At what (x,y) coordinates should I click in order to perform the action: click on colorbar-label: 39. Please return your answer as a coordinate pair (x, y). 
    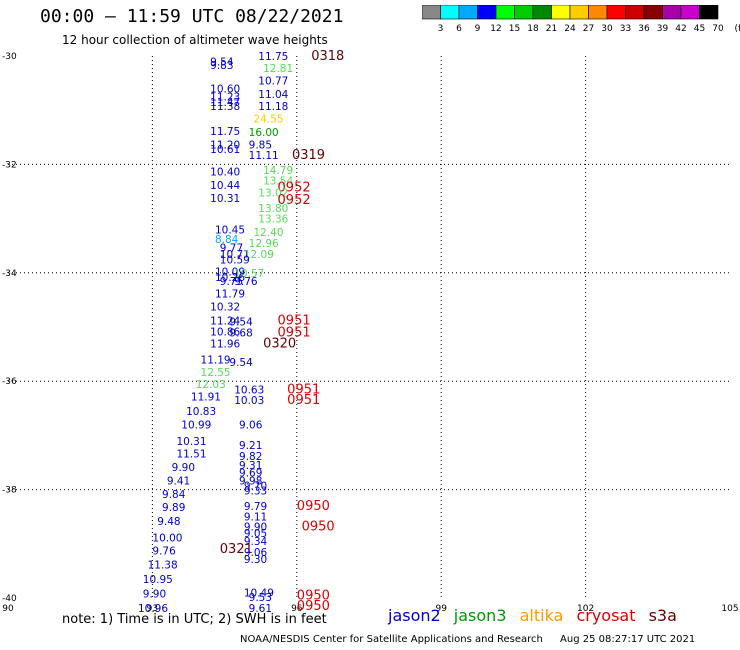
    Looking at the image, I should click on (663, 29).